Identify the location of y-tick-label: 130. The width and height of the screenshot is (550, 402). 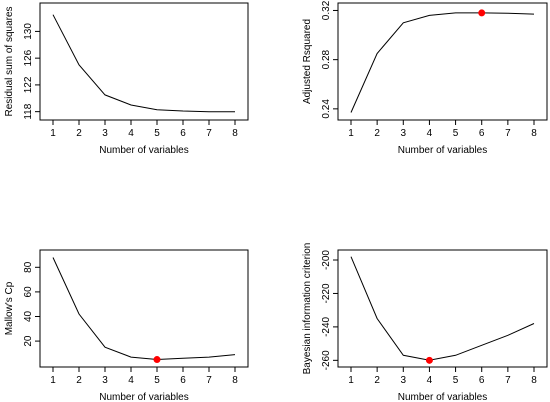
(28, 31).